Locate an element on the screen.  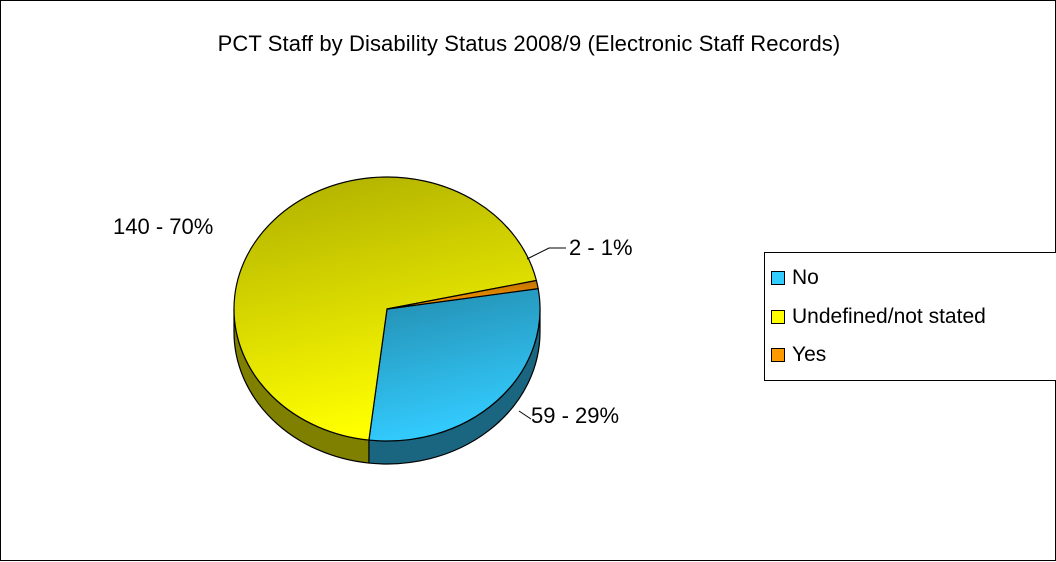
legend-label-no: No is located at coordinates (805, 277).